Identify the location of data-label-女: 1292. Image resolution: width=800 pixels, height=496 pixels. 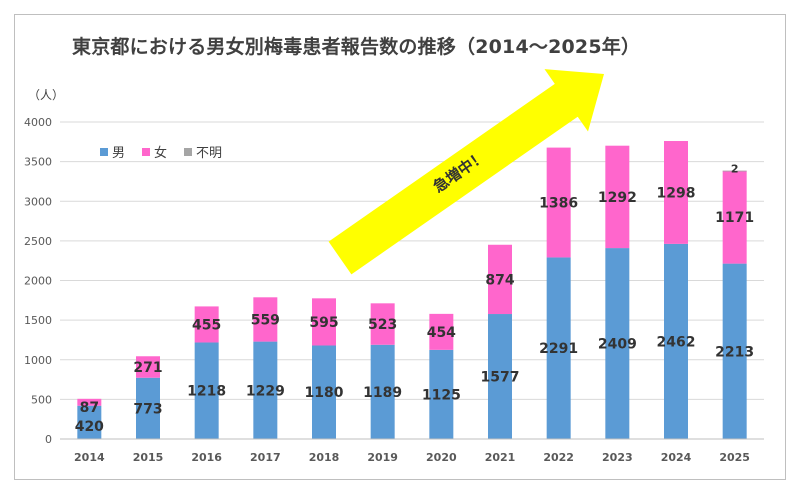
(617, 198).